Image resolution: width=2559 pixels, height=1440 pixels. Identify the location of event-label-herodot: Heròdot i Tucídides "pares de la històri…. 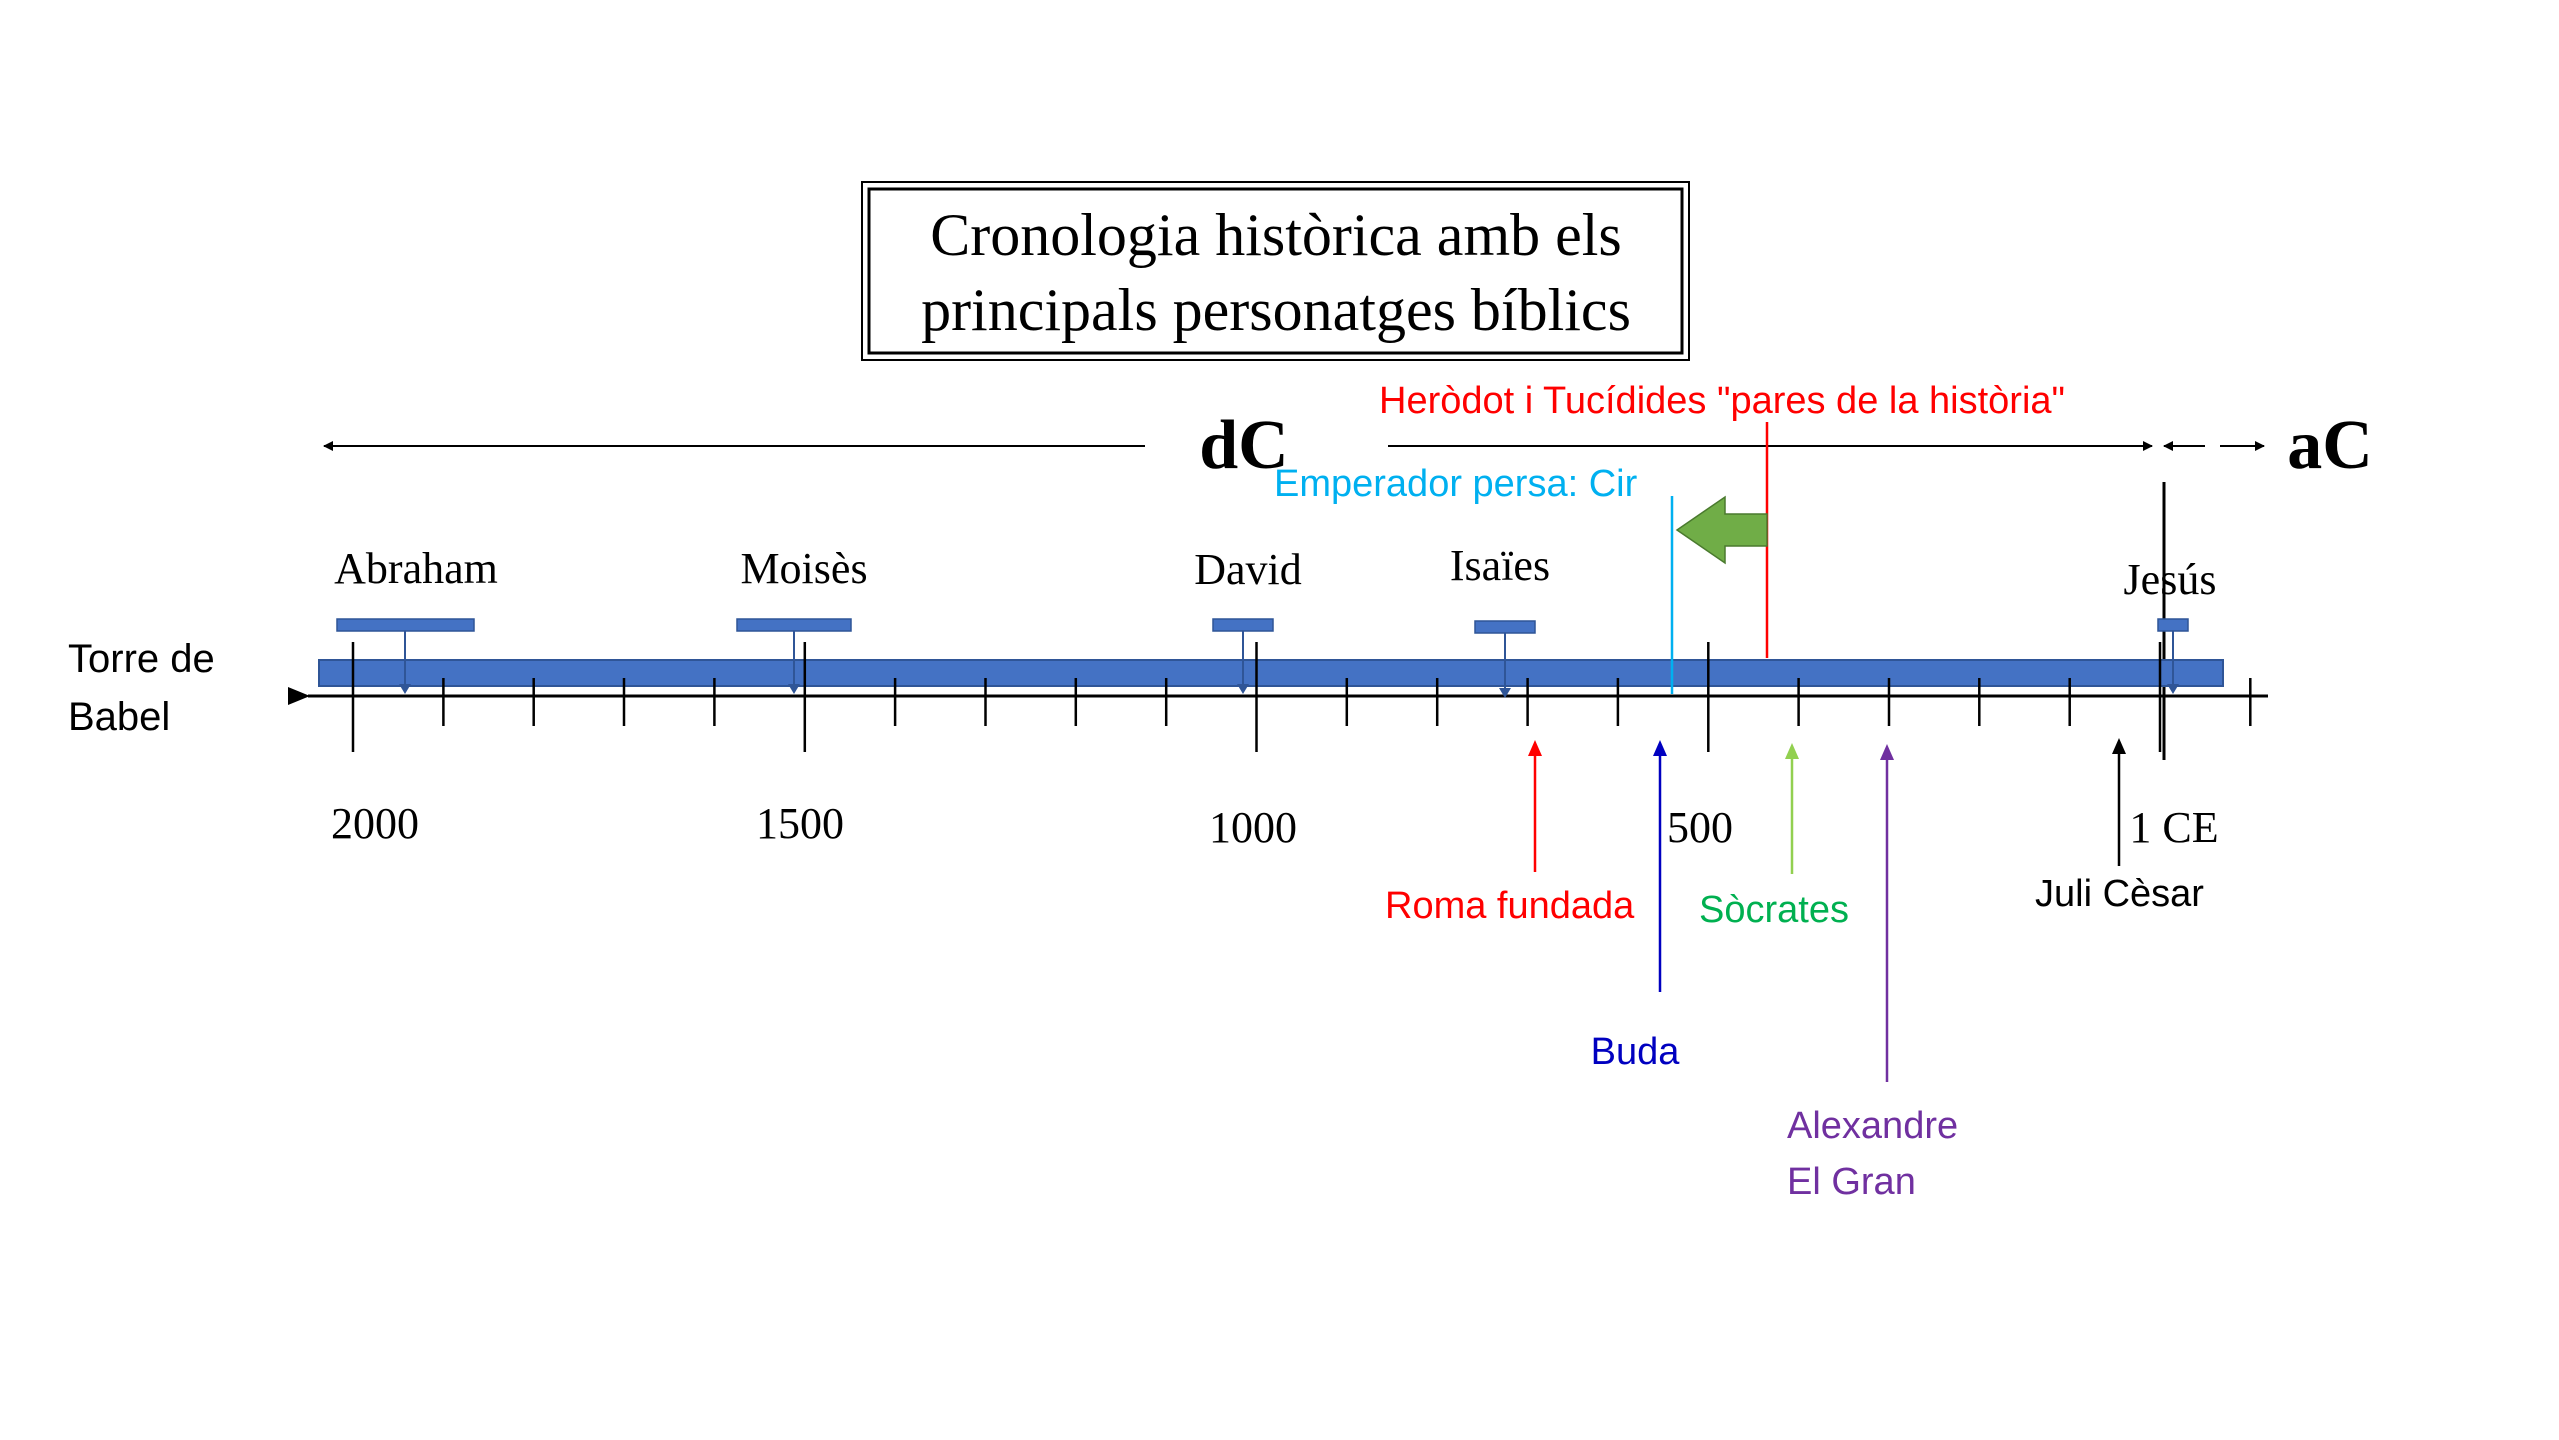
(1722, 401).